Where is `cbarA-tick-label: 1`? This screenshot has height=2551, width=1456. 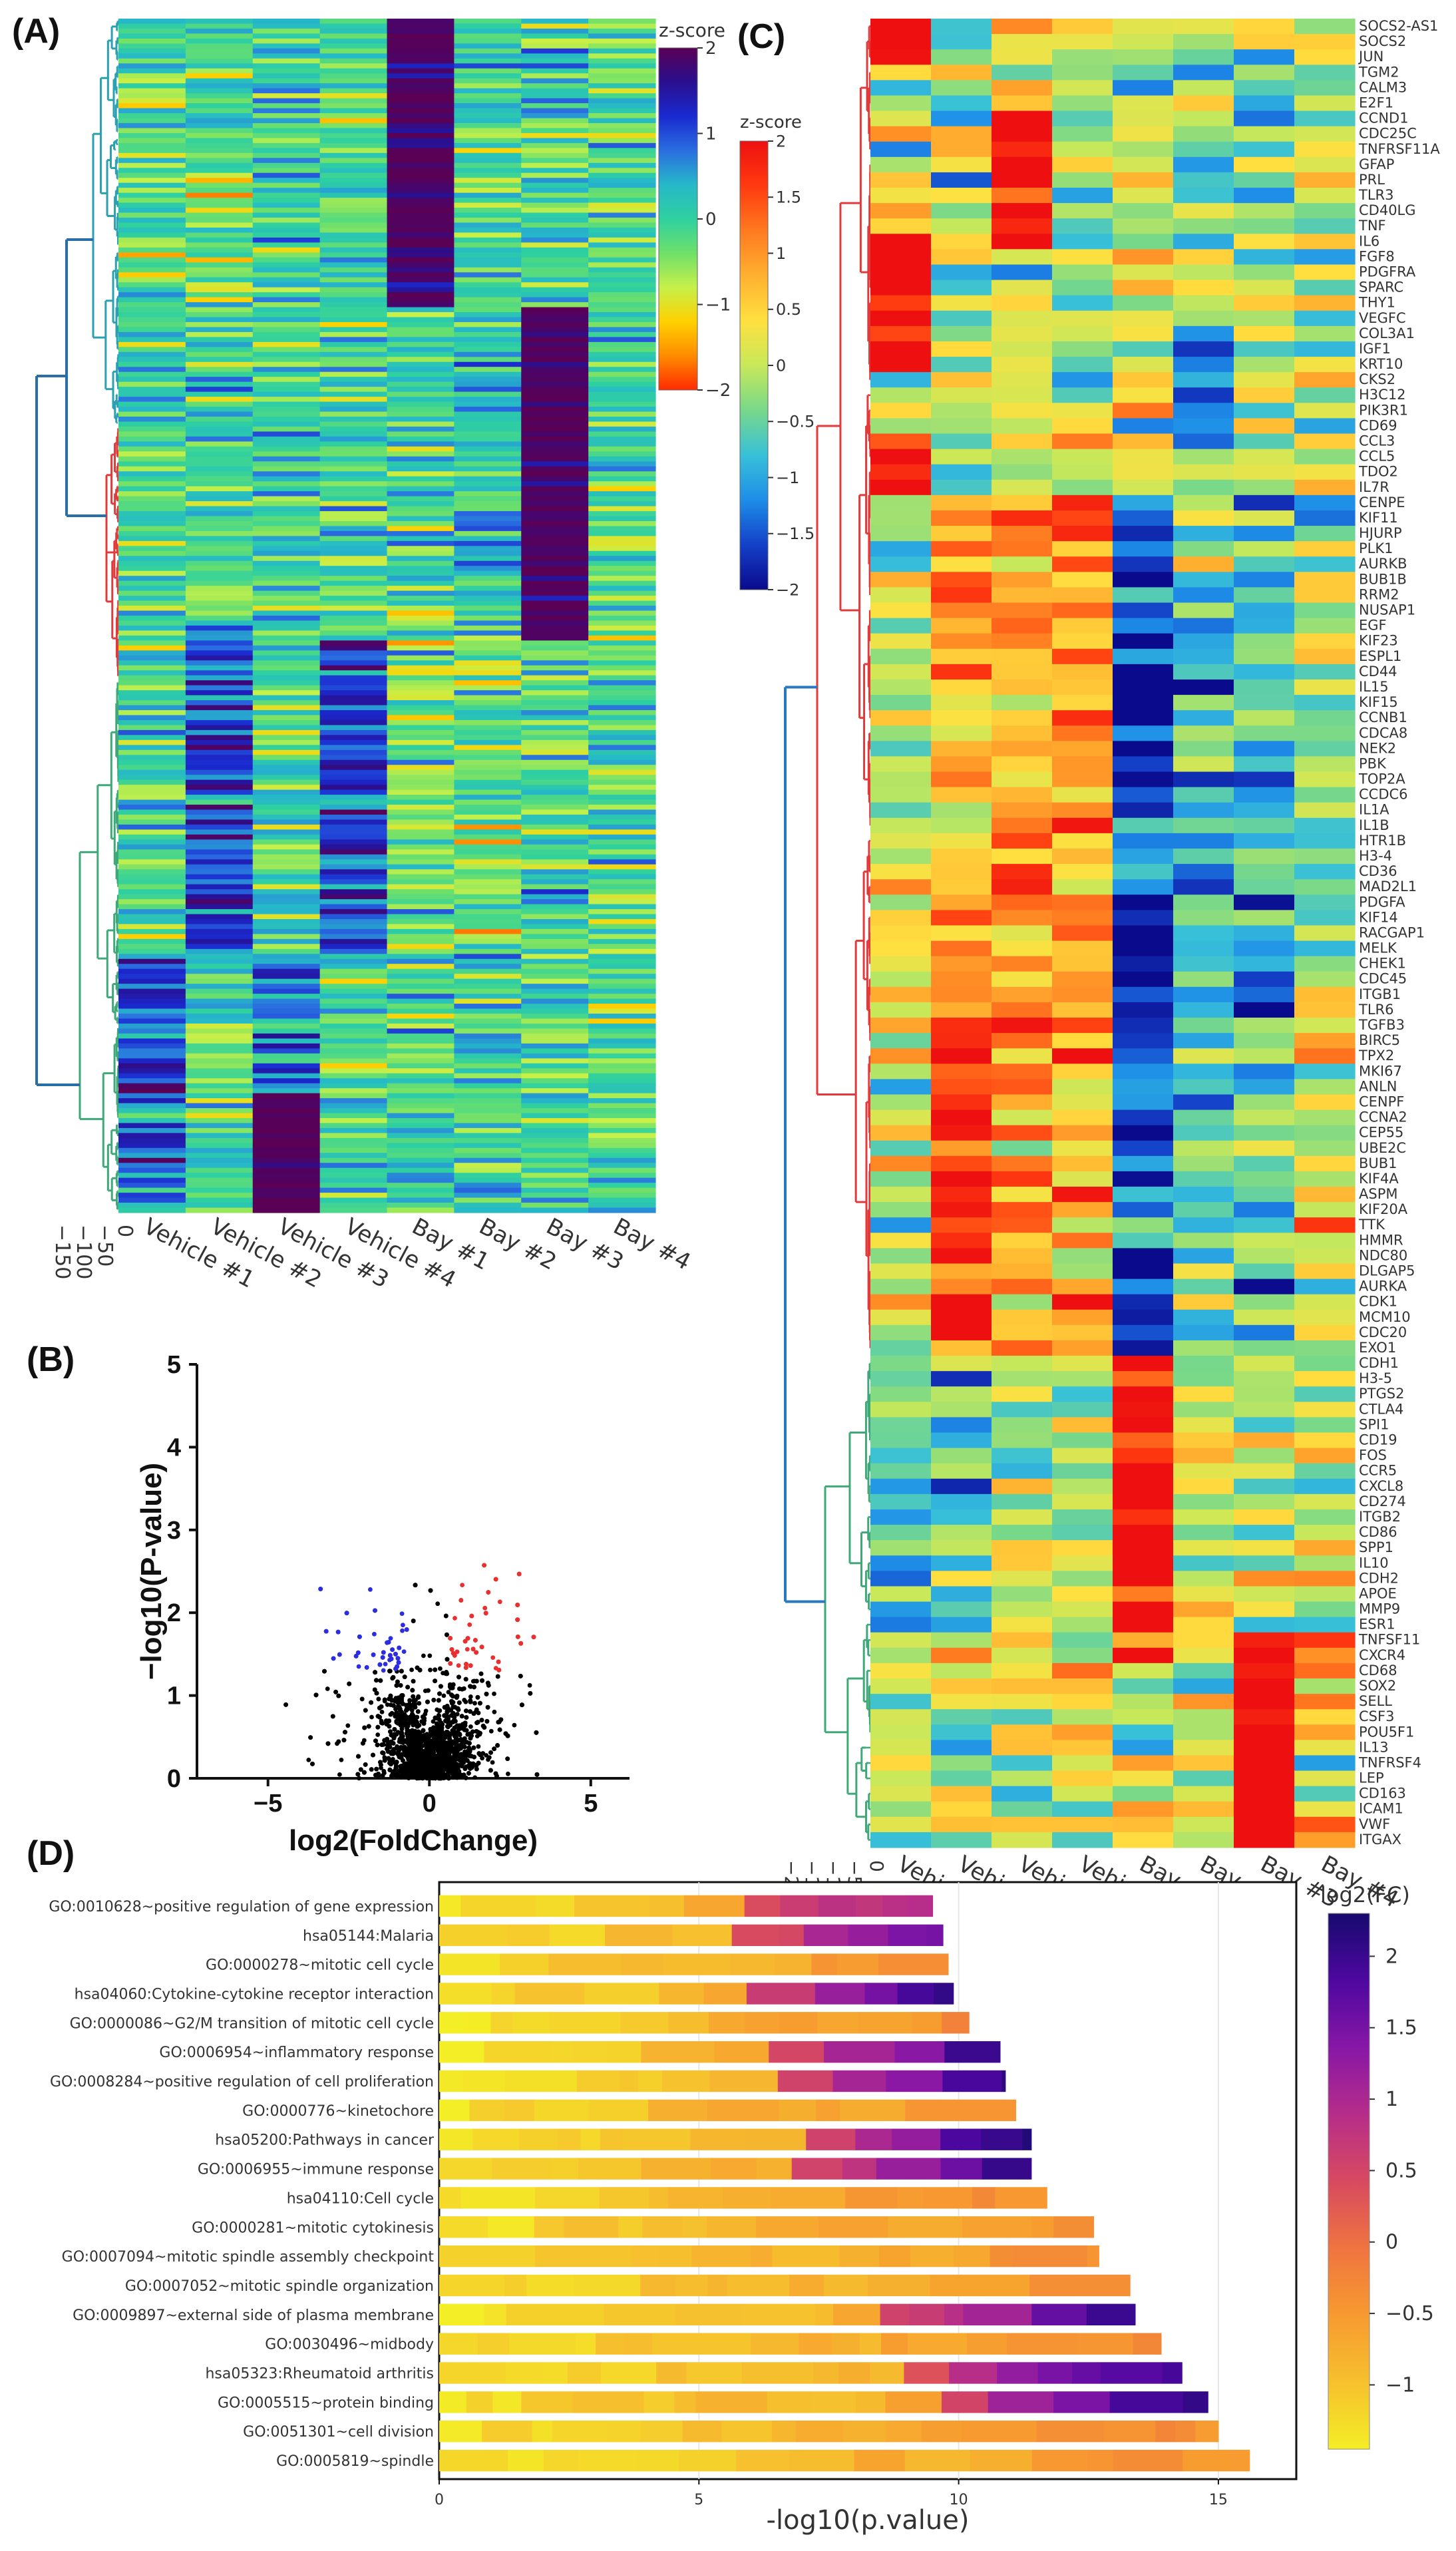
cbarA-tick-label: 1 is located at coordinates (711, 134).